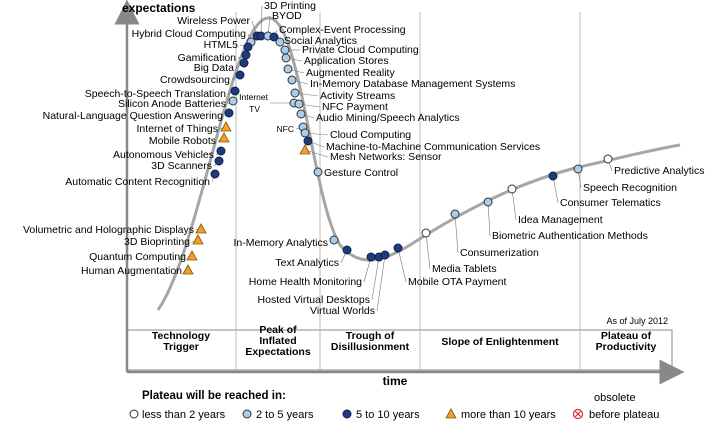 The height and width of the screenshot is (427, 720). What do you see at coordinates (131, 271) in the screenshot?
I see `tech-label-human-augmentation: Human Augmentation` at bounding box center [131, 271].